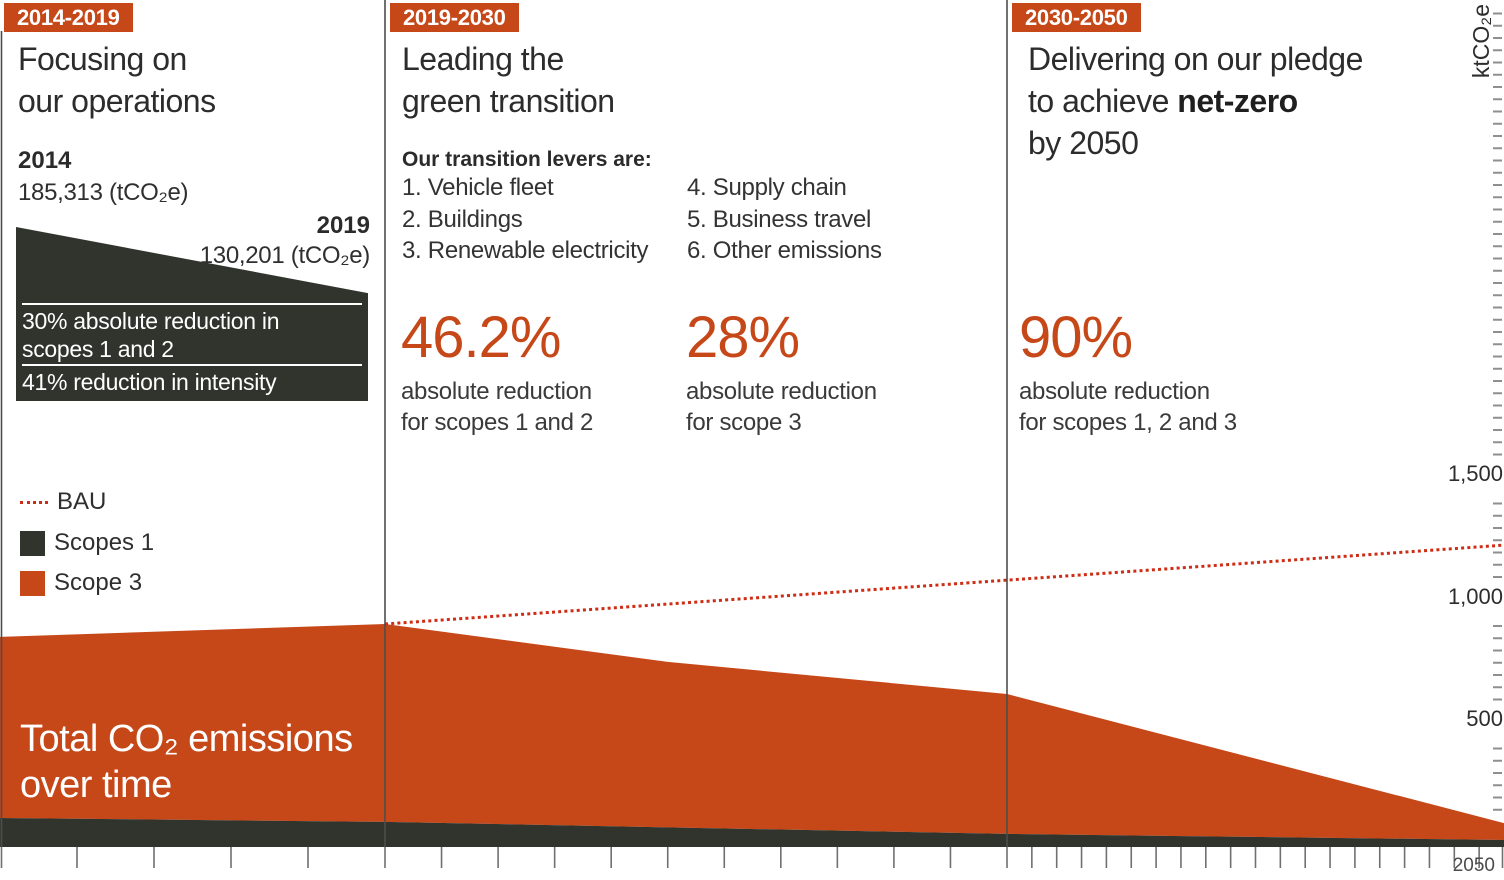 This screenshot has height=880, width=1504. I want to click on levers-heading: Our transition levers are:, so click(527, 159).